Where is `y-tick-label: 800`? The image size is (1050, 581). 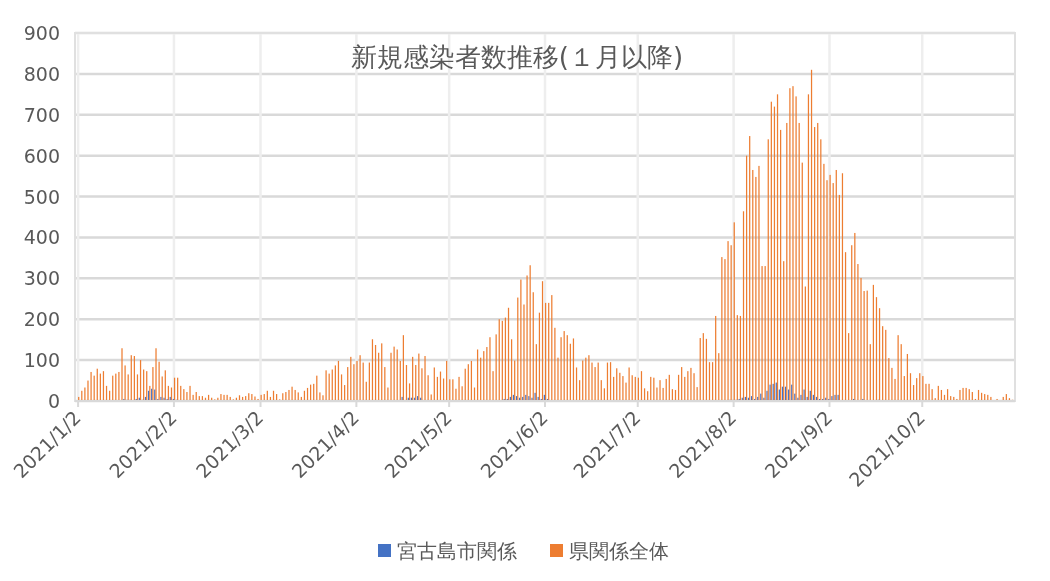 y-tick-label: 800 is located at coordinates (41, 73).